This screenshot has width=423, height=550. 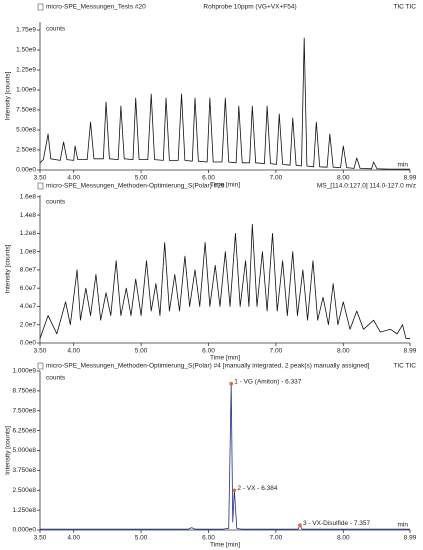 What do you see at coordinates (28, 270) in the screenshot?
I see `y-tick-label: 8.0e7` at bounding box center [28, 270].